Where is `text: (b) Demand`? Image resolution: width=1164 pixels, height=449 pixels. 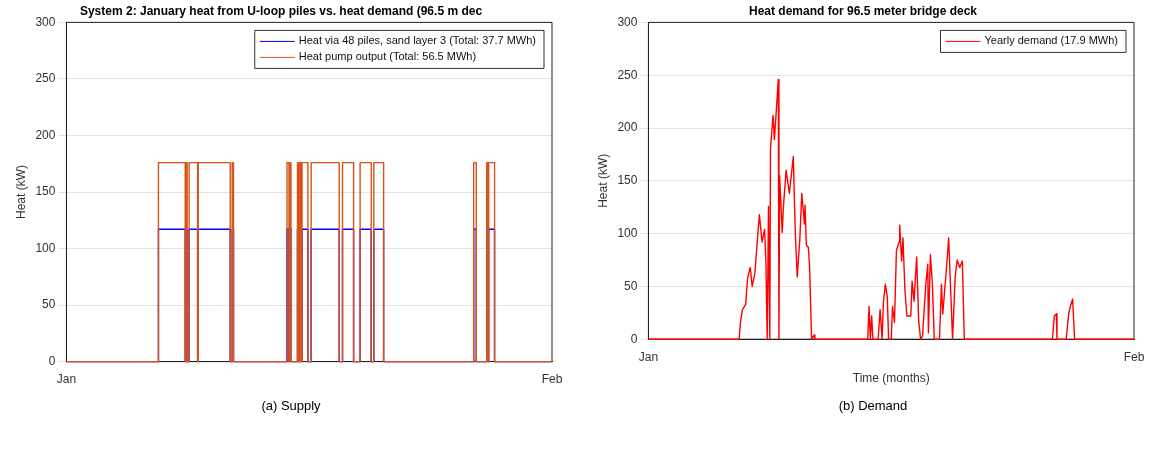 text: (b) Demand is located at coordinates (873, 405).